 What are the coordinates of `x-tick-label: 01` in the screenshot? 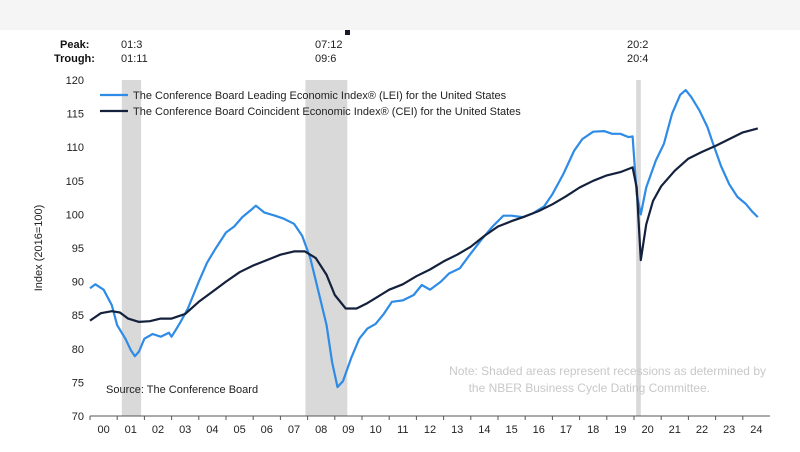 It's located at (131, 430).